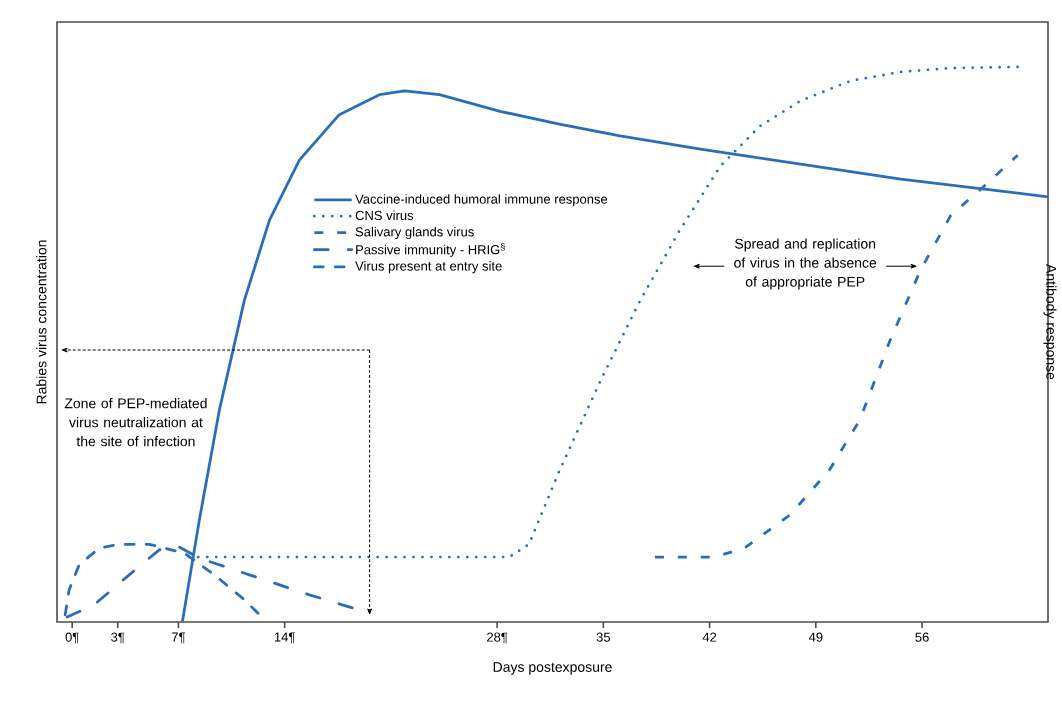 This screenshot has width=1062, height=714. I want to click on x-tick-label: 42, so click(709, 637).